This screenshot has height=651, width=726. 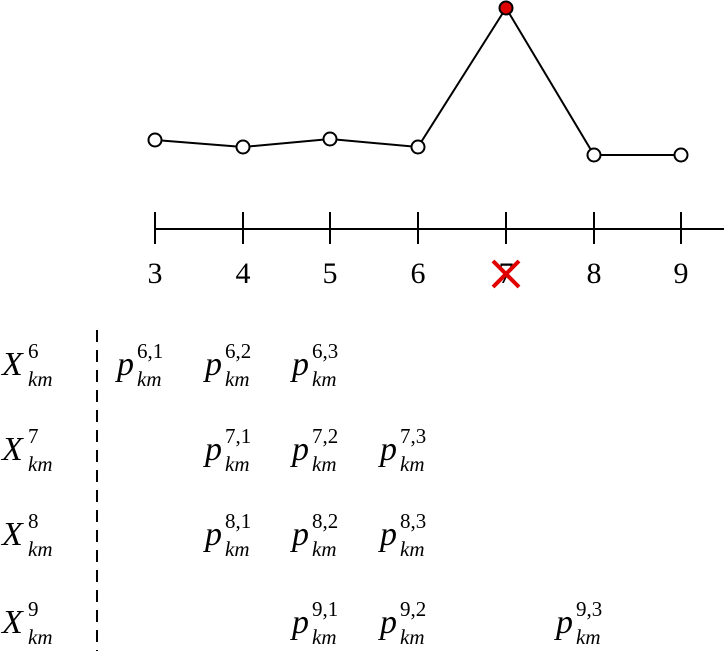 I want to click on tick-label: 8, so click(x=594, y=273).